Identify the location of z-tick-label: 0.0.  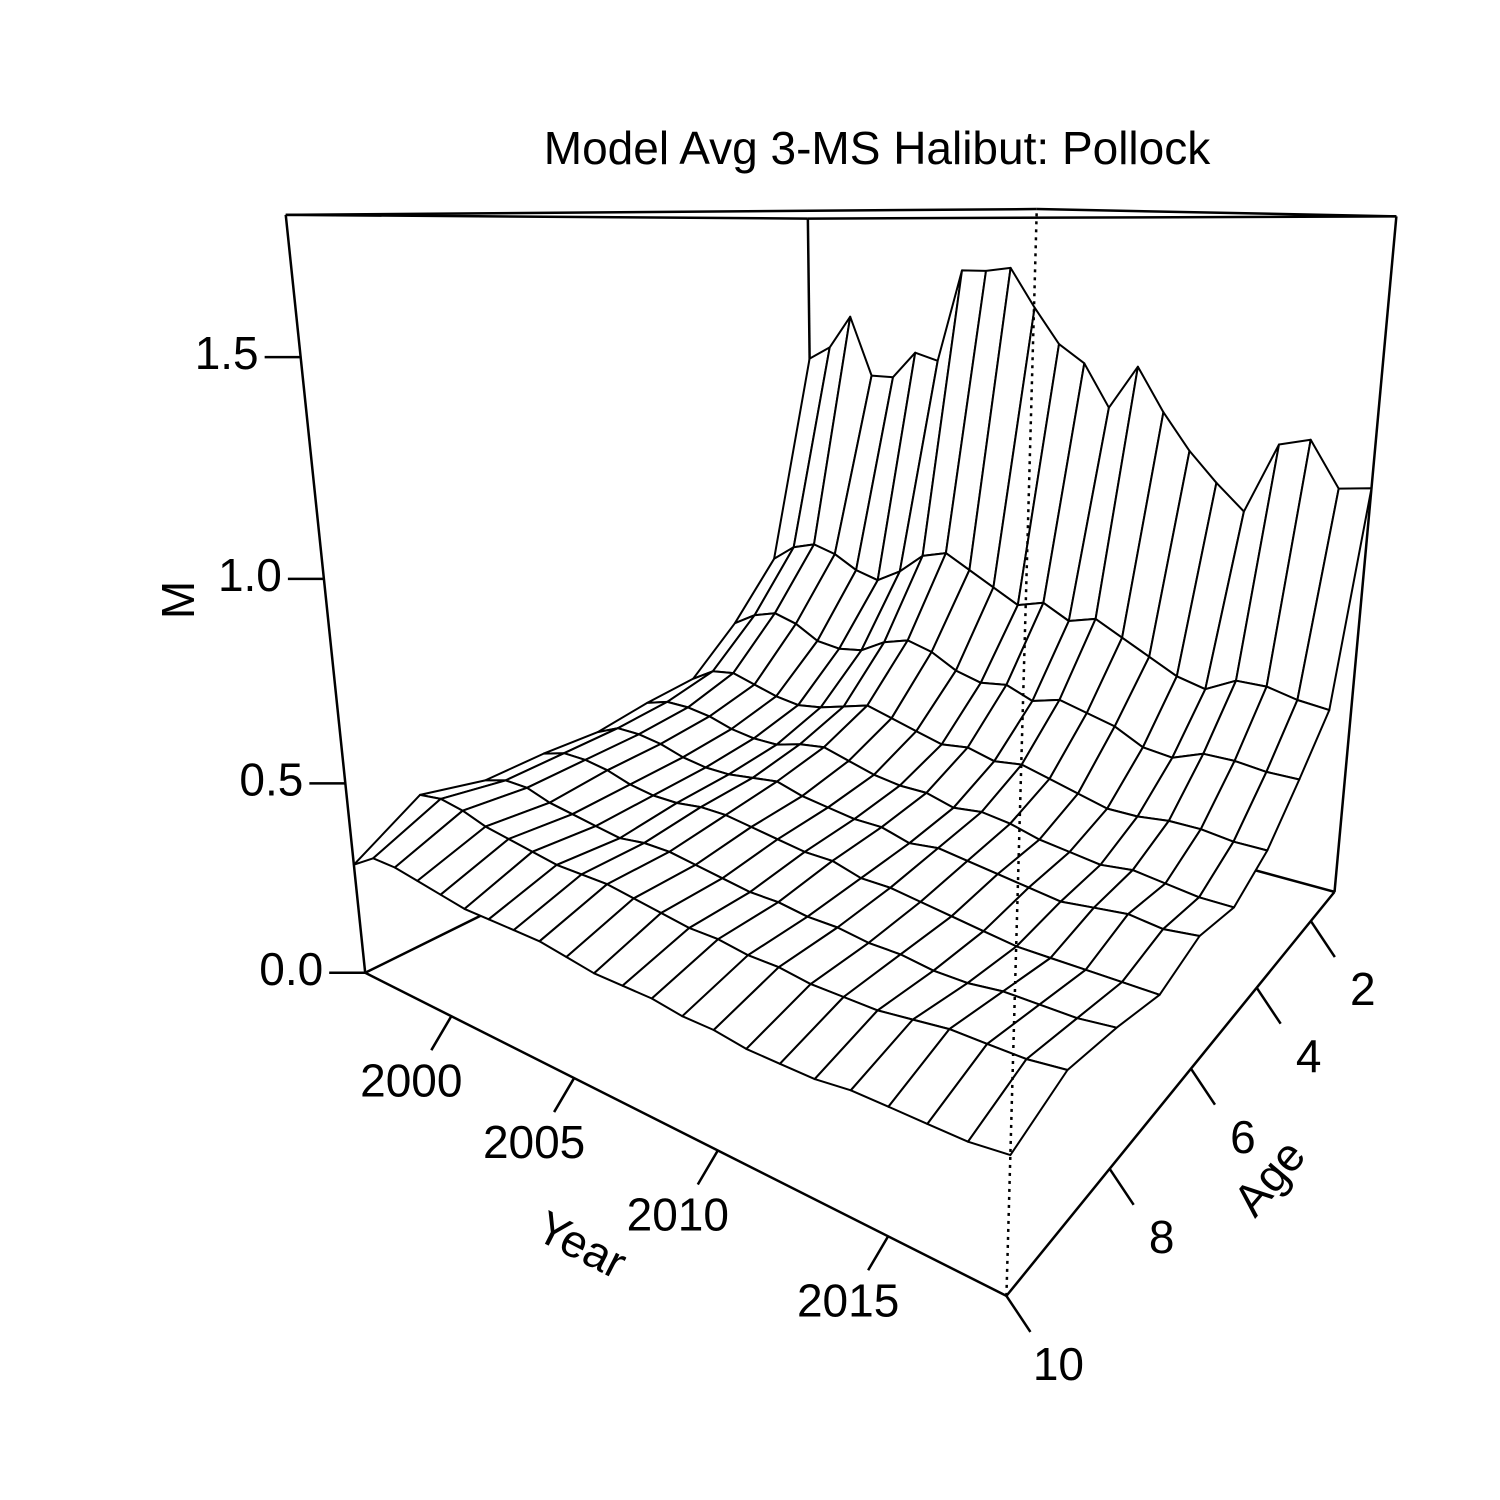
(291, 969).